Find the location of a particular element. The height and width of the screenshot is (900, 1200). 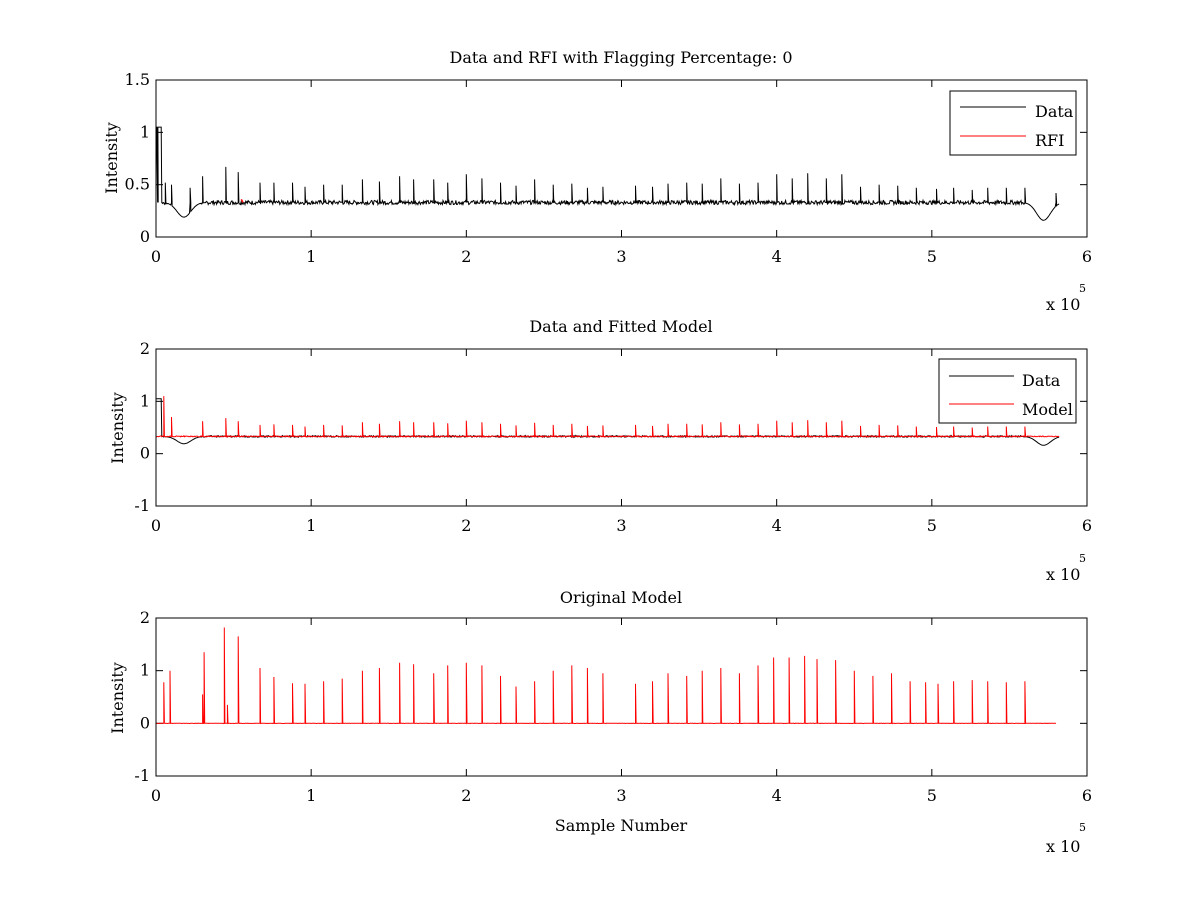

subplot-2-title: Data and Fitted Model is located at coordinates (620, 326).